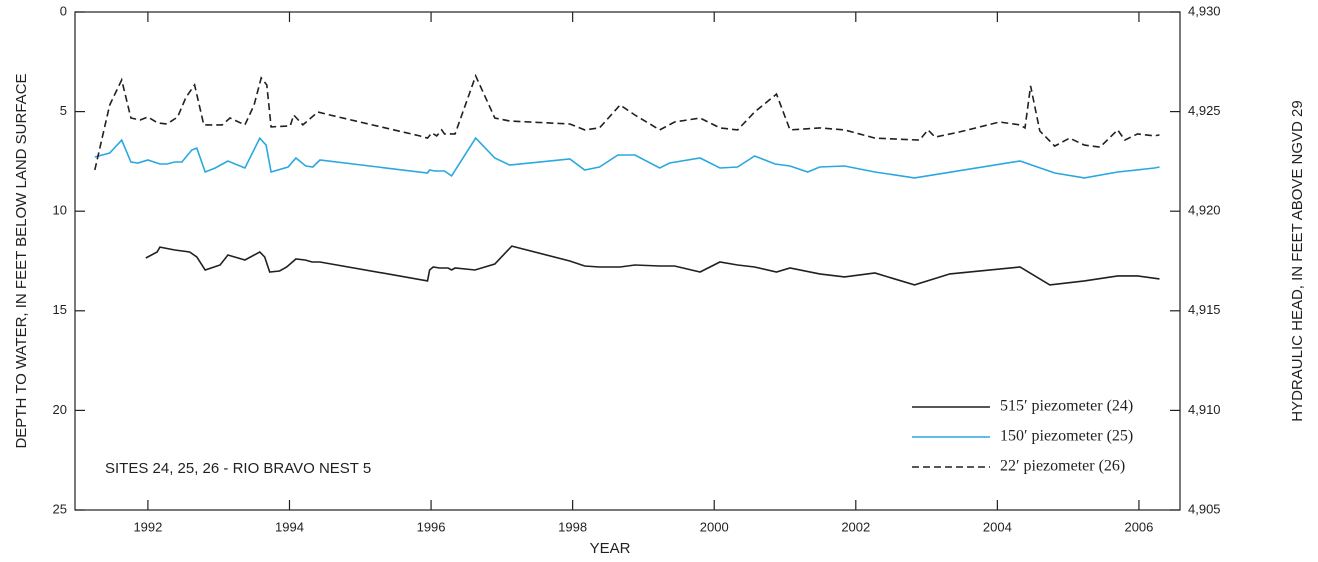  What do you see at coordinates (147, 526) in the screenshot?
I see `x-tick-label: 1992` at bounding box center [147, 526].